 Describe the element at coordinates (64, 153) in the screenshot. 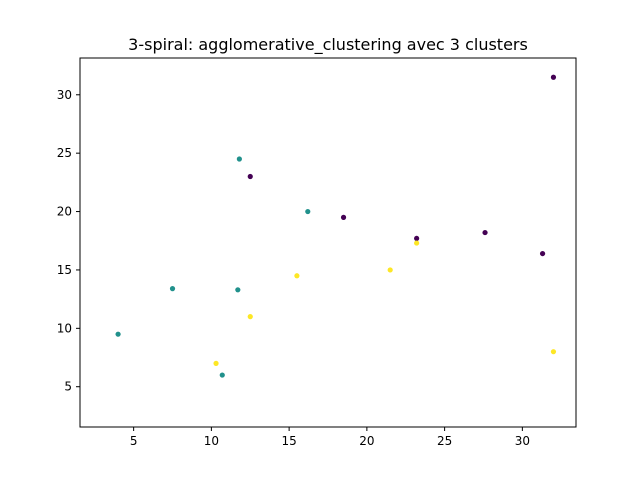

I see `y-tick-label: 25` at that location.